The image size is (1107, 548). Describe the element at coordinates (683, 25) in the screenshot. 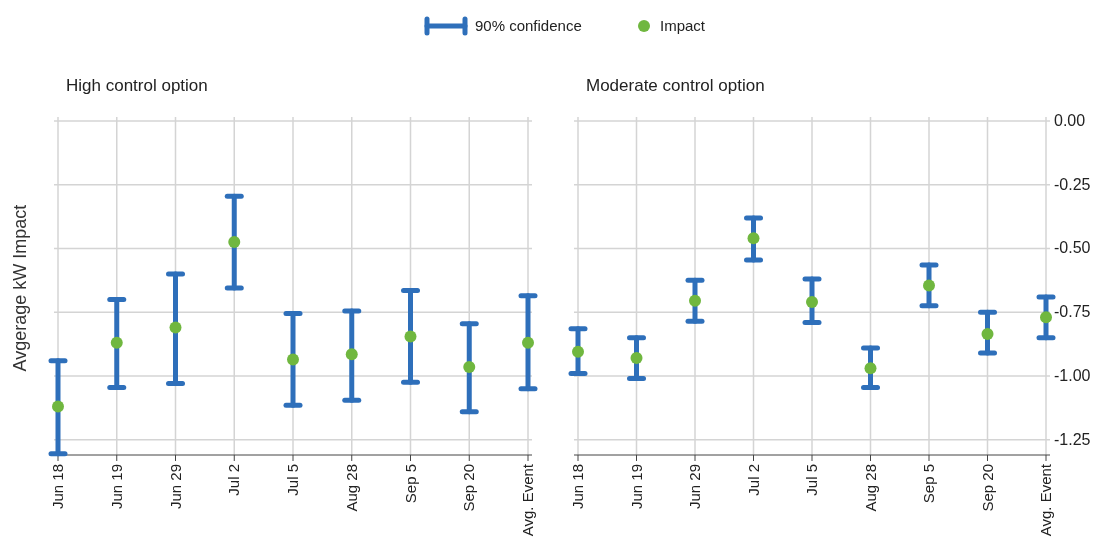

I see `legend-label: Impact` at that location.